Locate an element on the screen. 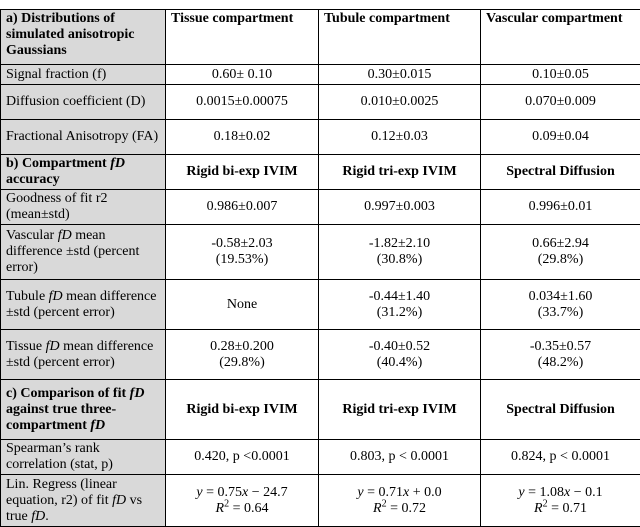  text-segment: = 0.71 is located at coordinates (567, 508).